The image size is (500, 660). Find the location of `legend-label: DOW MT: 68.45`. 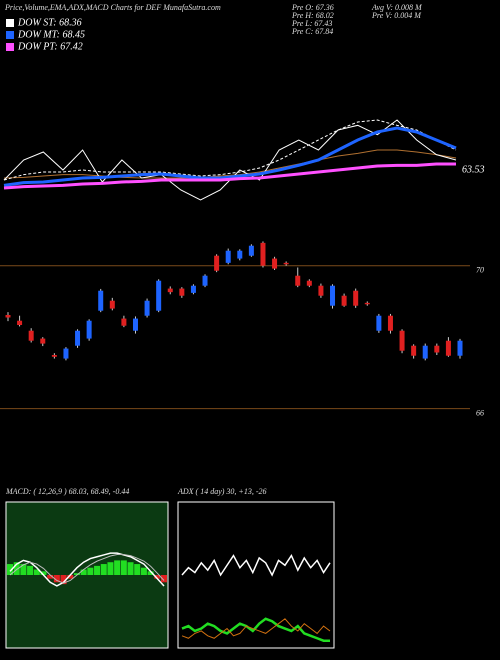

legend-label: DOW MT: 68.45 is located at coordinates (51, 34).